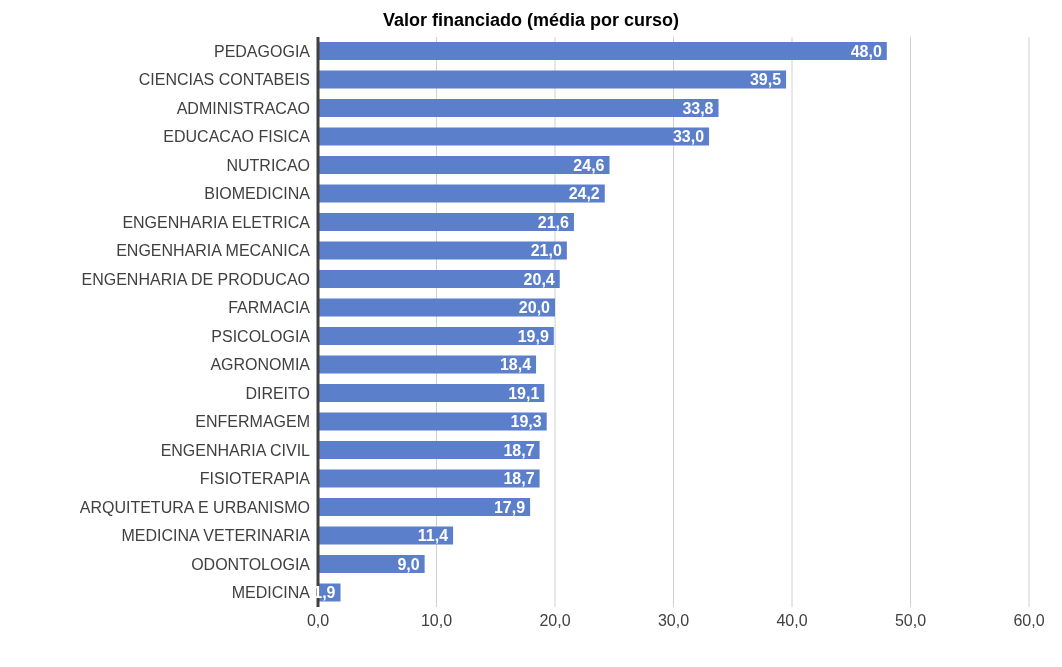 This screenshot has width=1062, height=667. Describe the element at coordinates (255, 479) in the screenshot. I see `y-tick-label: FISIOTERAPIA` at that location.